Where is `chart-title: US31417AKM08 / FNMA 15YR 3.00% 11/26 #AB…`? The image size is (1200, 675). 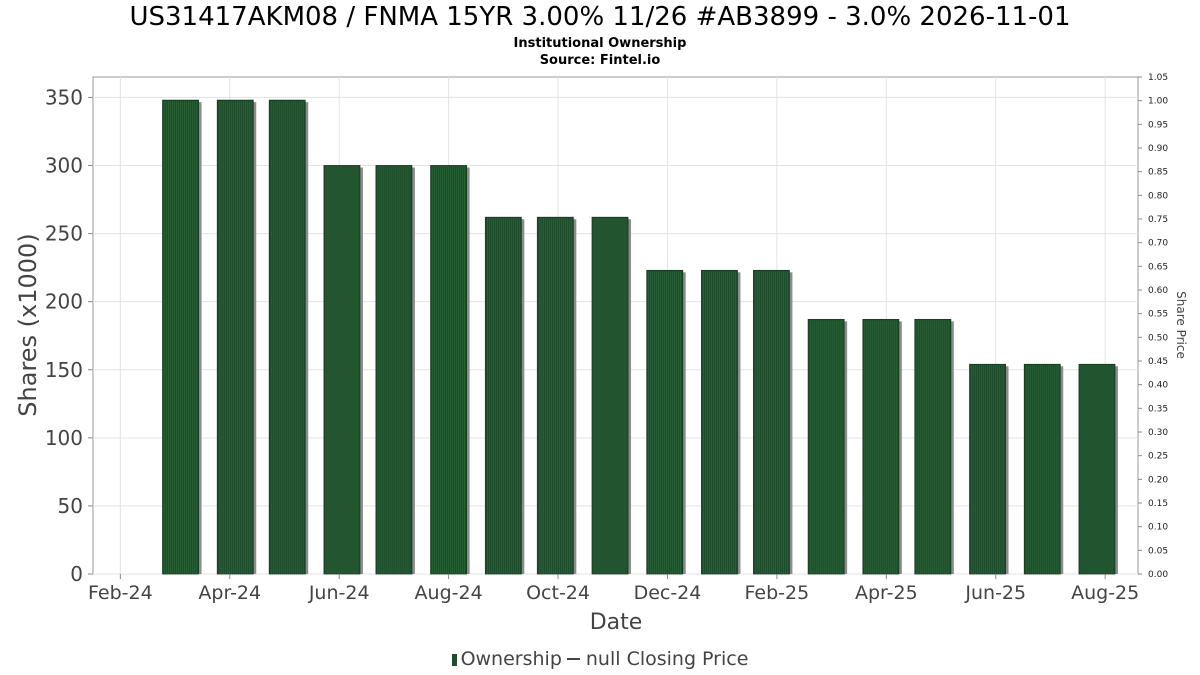 chart-title: US31417AKM08 / FNMA 15YR 3.00% 11/26 #AB… is located at coordinates (600, 17).